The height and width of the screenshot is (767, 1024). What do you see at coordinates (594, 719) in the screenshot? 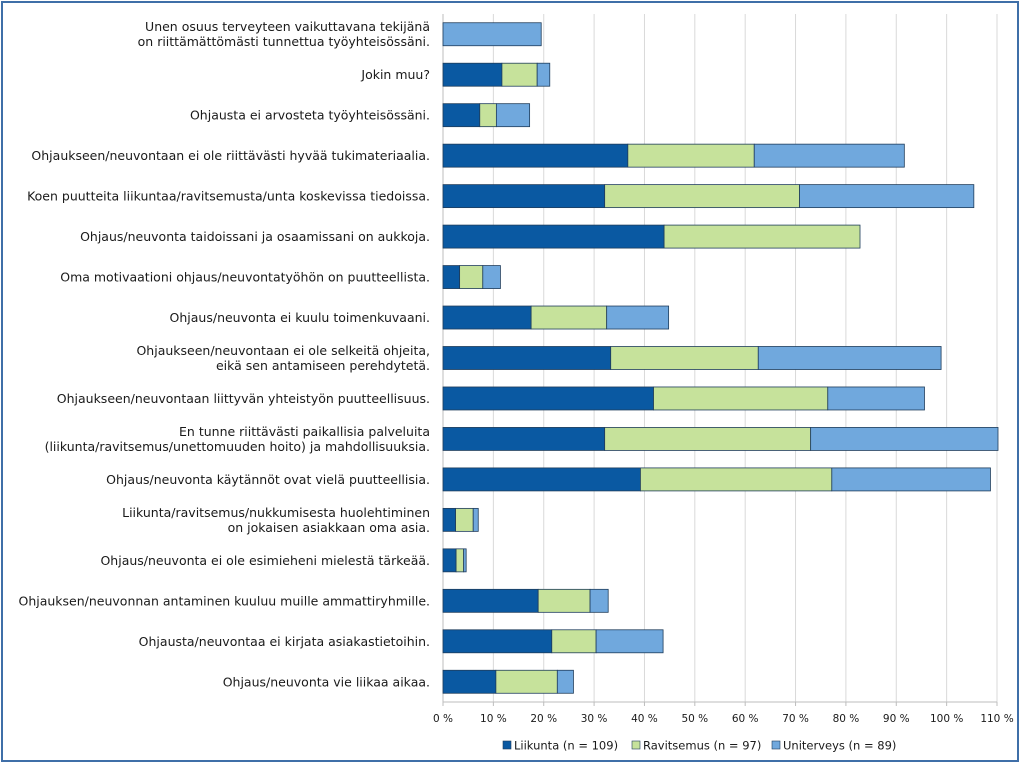
I see `x-tick-label: 30 %` at bounding box center [594, 719].